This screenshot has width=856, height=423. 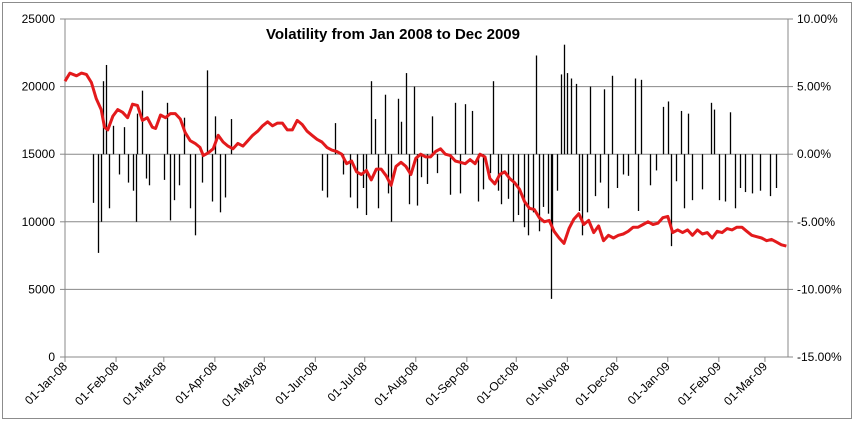 I want to click on left-tick-label: 15000, so click(x=39, y=154).